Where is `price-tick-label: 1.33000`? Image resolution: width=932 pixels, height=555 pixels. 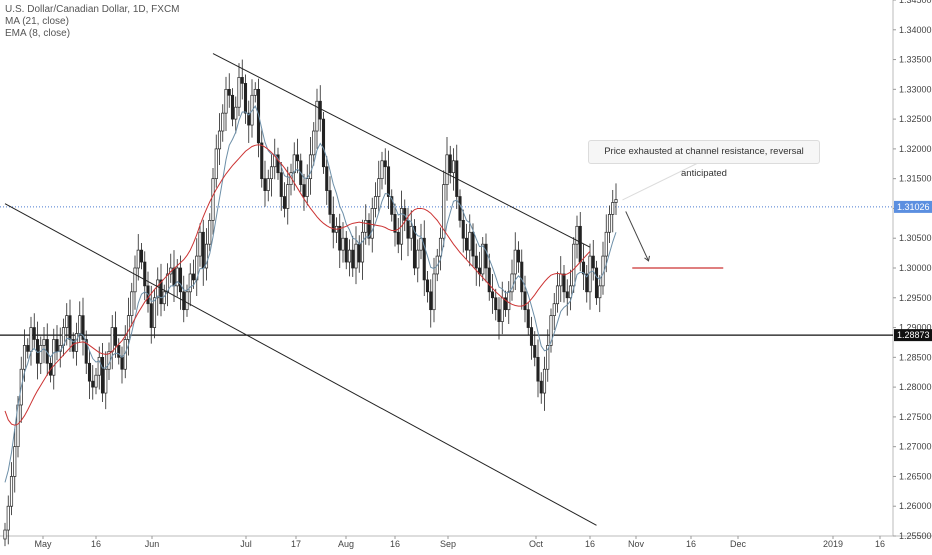
price-tick-label: 1.33000 is located at coordinates (915, 89).